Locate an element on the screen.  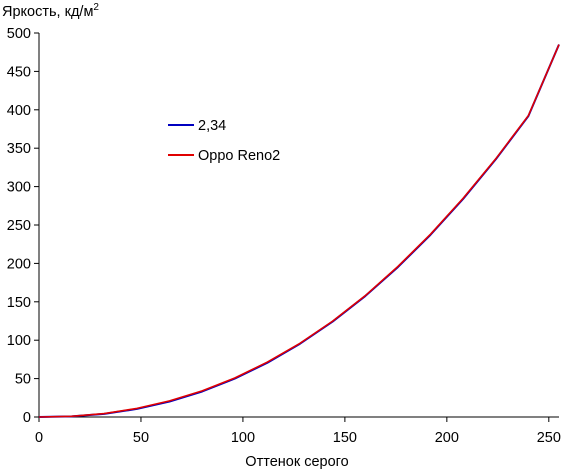
y-tick-label: 400 is located at coordinates (19, 111).